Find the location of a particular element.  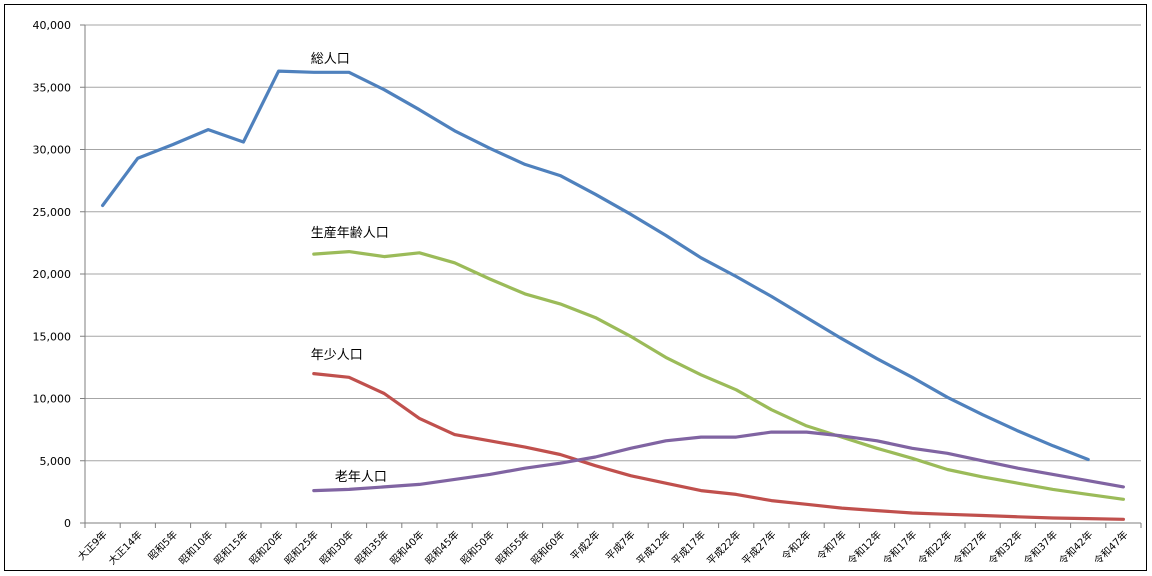

x-tick-label: 大正14年 is located at coordinates (125, 547).